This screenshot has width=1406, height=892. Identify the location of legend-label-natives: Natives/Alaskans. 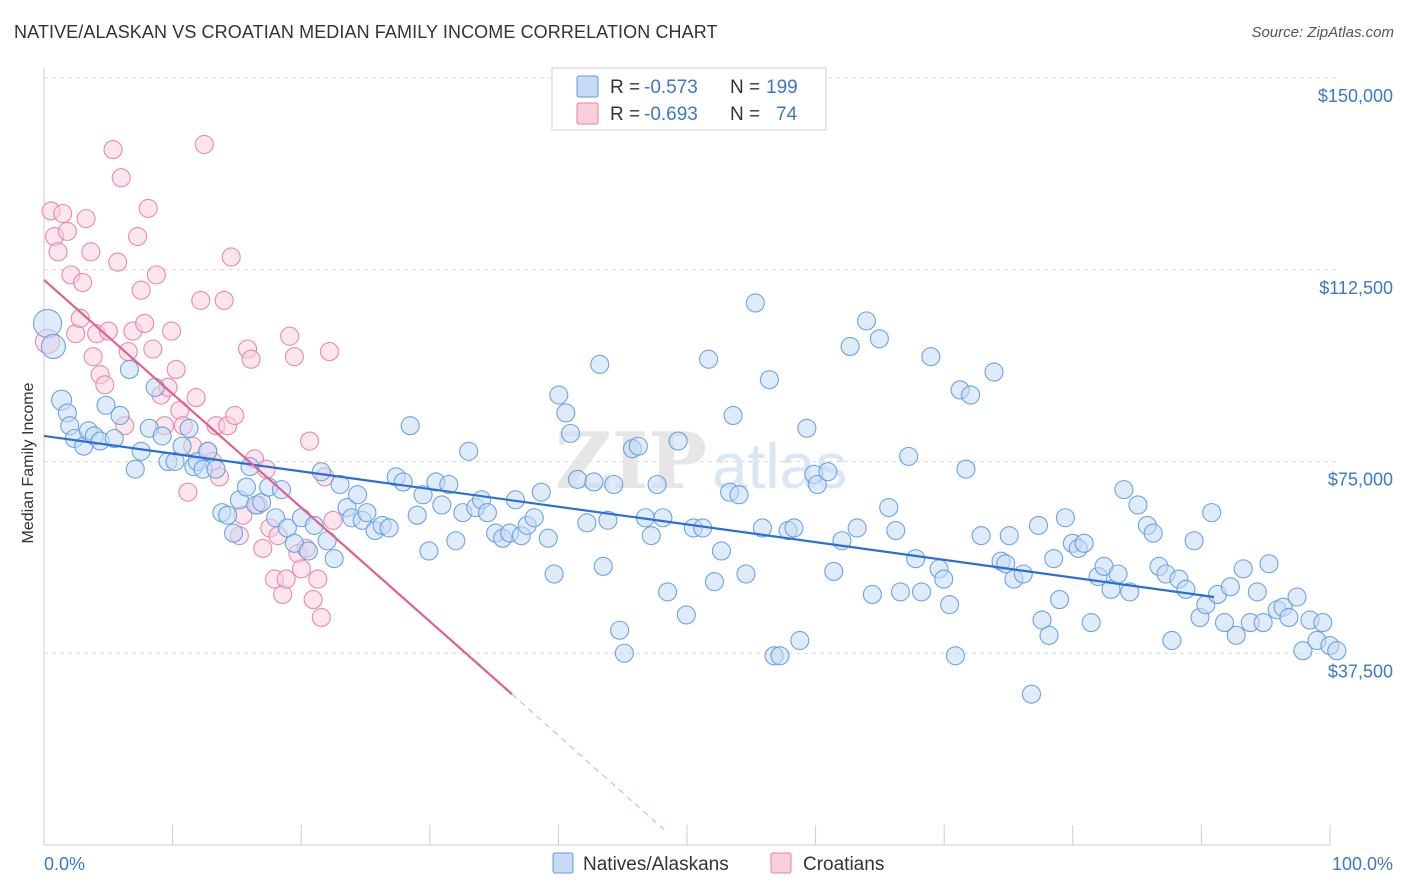
(656, 864).